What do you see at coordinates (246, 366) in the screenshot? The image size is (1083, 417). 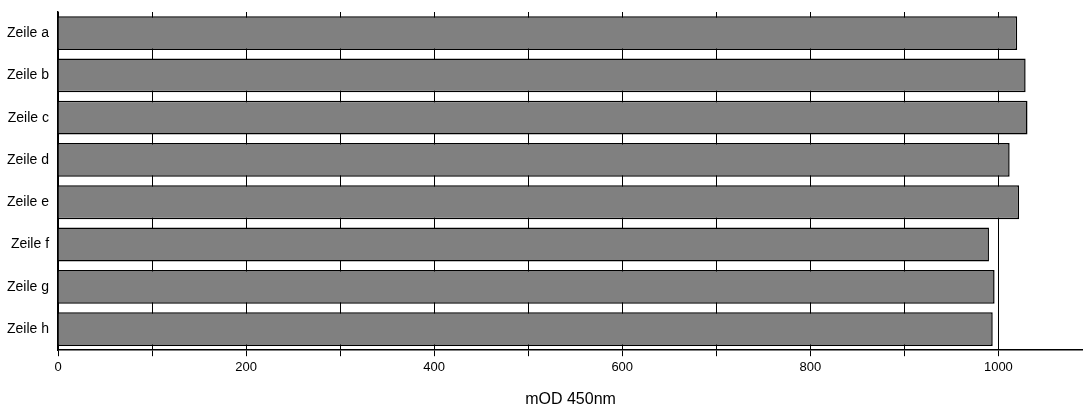 I see `x-tick-label: 200` at bounding box center [246, 366].